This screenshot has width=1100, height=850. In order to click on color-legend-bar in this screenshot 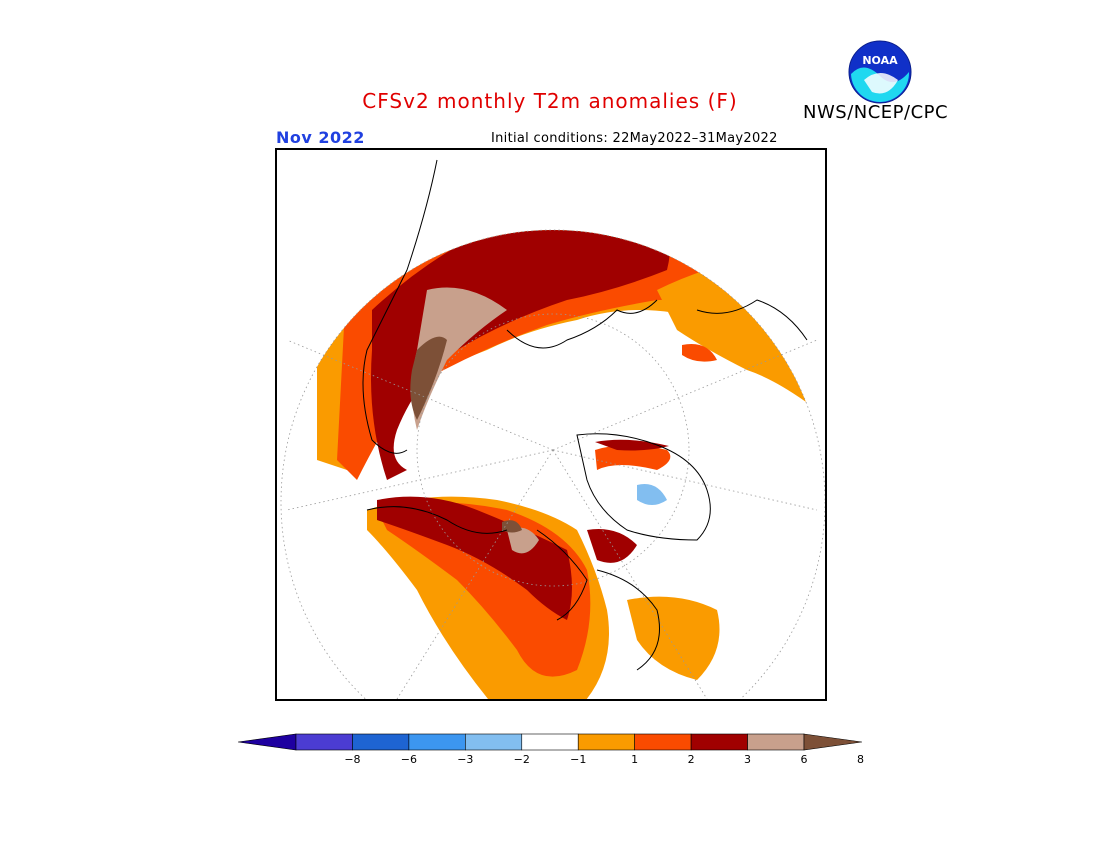, I will do `click(550, 742)`.